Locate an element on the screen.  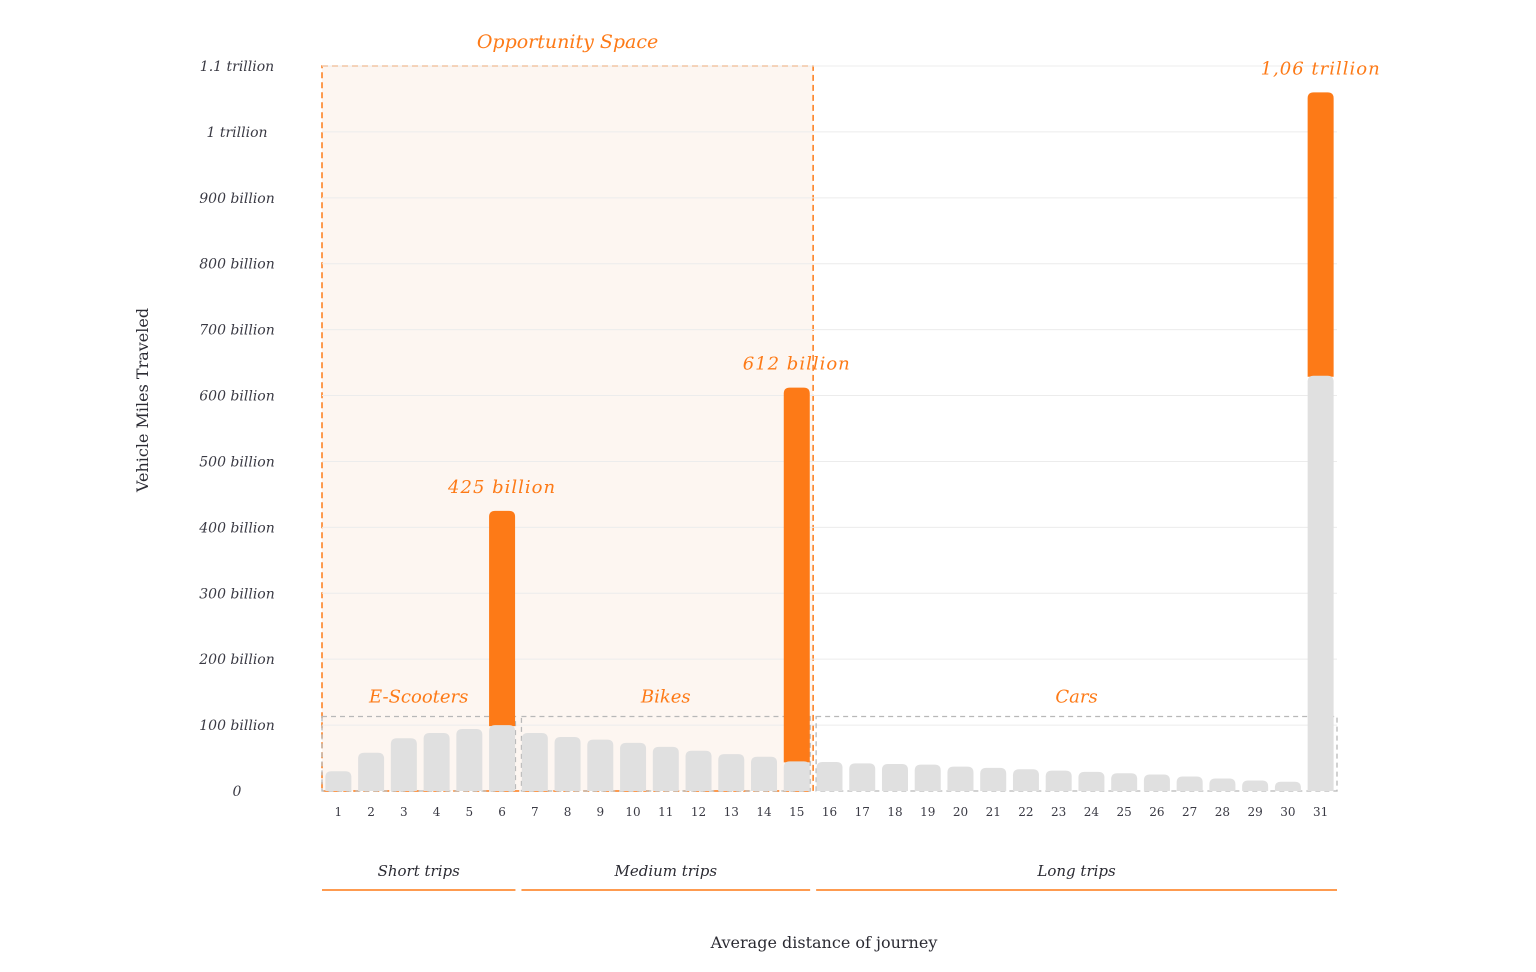
x-tick-label: 3 is located at coordinates (404, 812).